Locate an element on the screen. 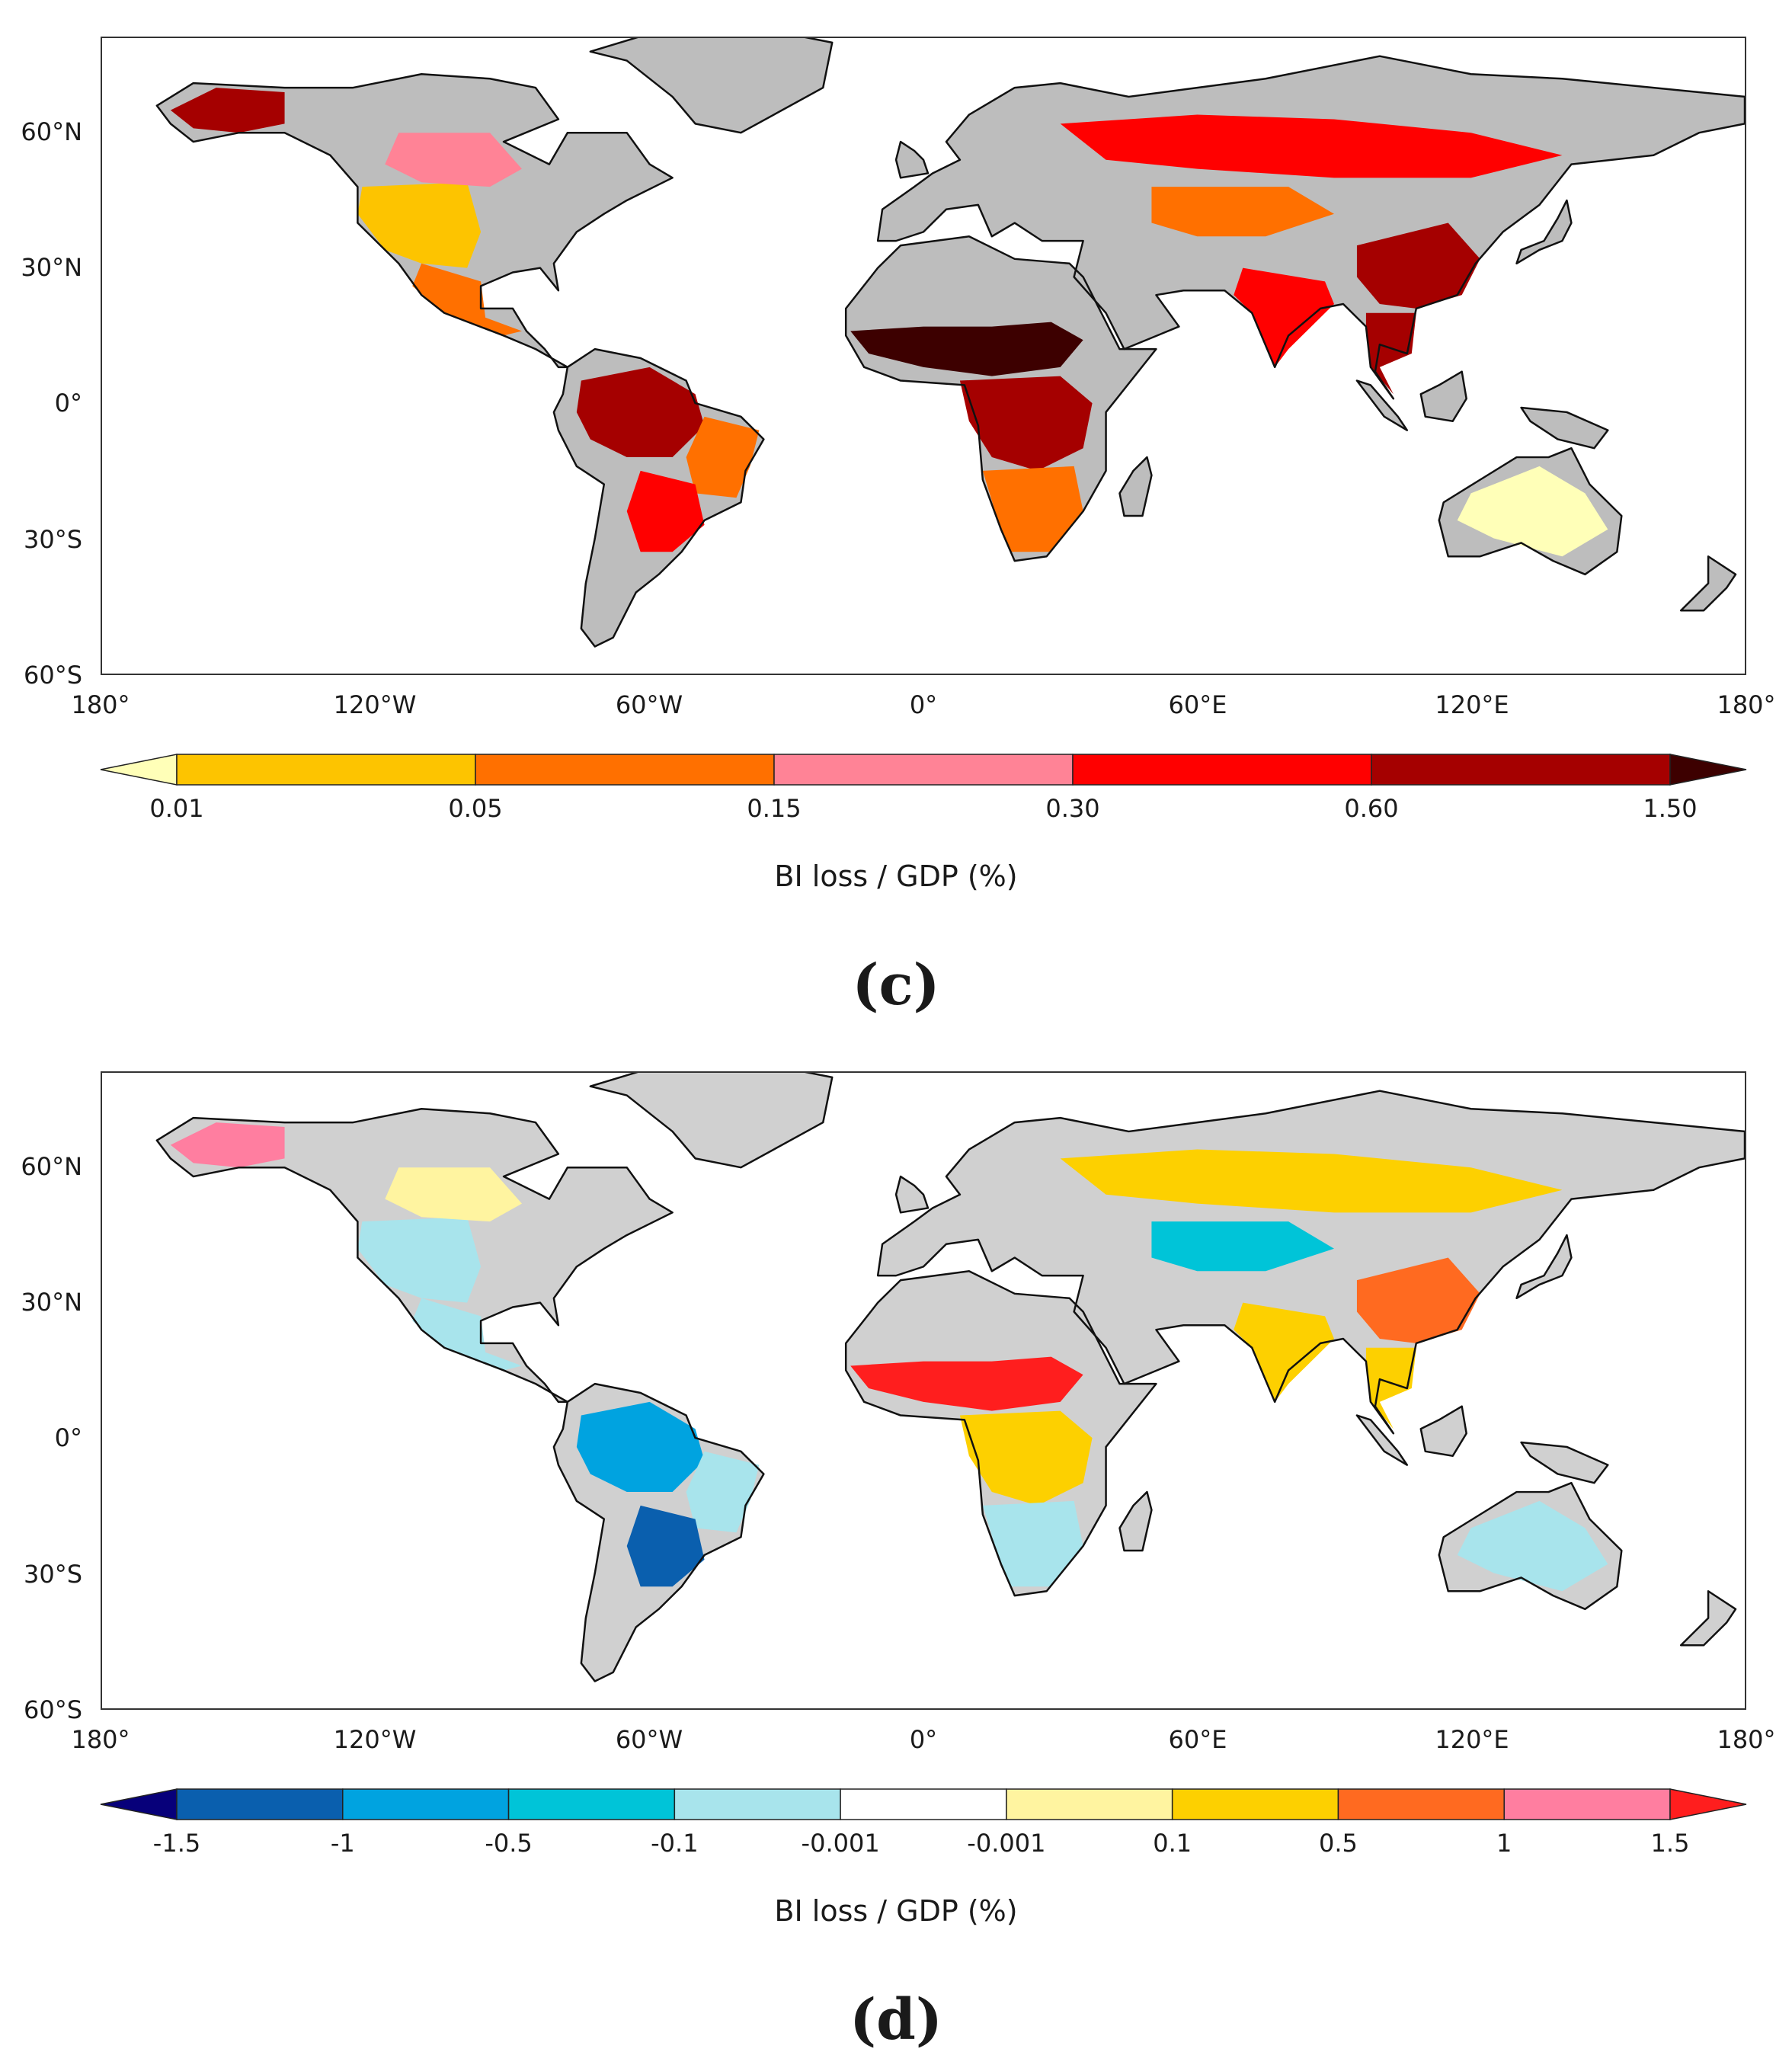 The image size is (1792, 2071). land-japan is located at coordinates (1544, 1266).